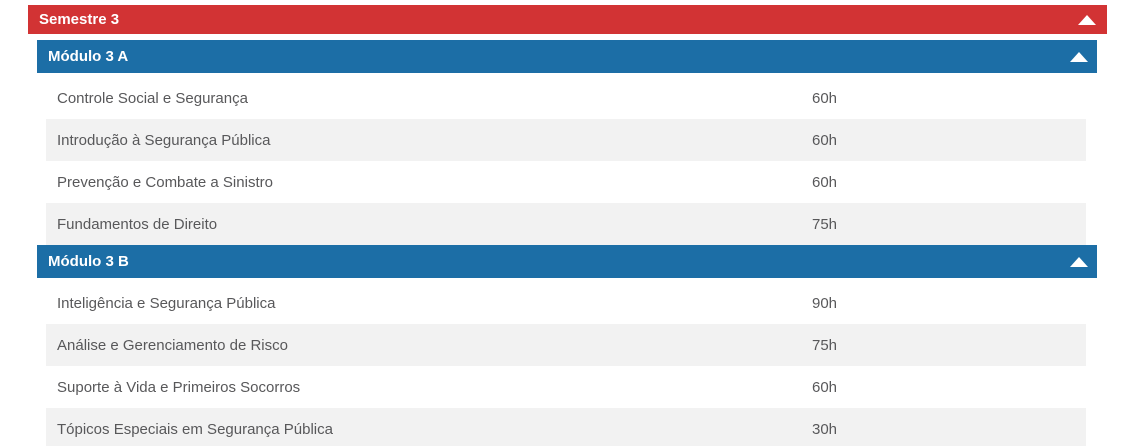 The height and width of the screenshot is (446, 1128). Describe the element at coordinates (195, 429) in the screenshot. I see `course-name: Tópicos Especiais em Segurança Pública` at that location.